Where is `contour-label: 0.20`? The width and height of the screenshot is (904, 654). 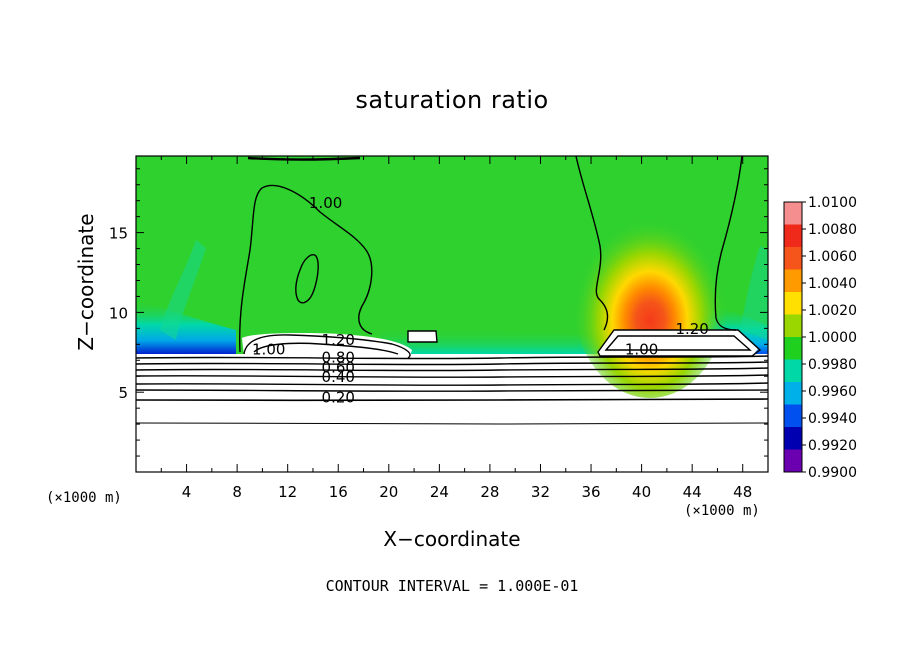
contour-label: 0.20 is located at coordinates (338, 398).